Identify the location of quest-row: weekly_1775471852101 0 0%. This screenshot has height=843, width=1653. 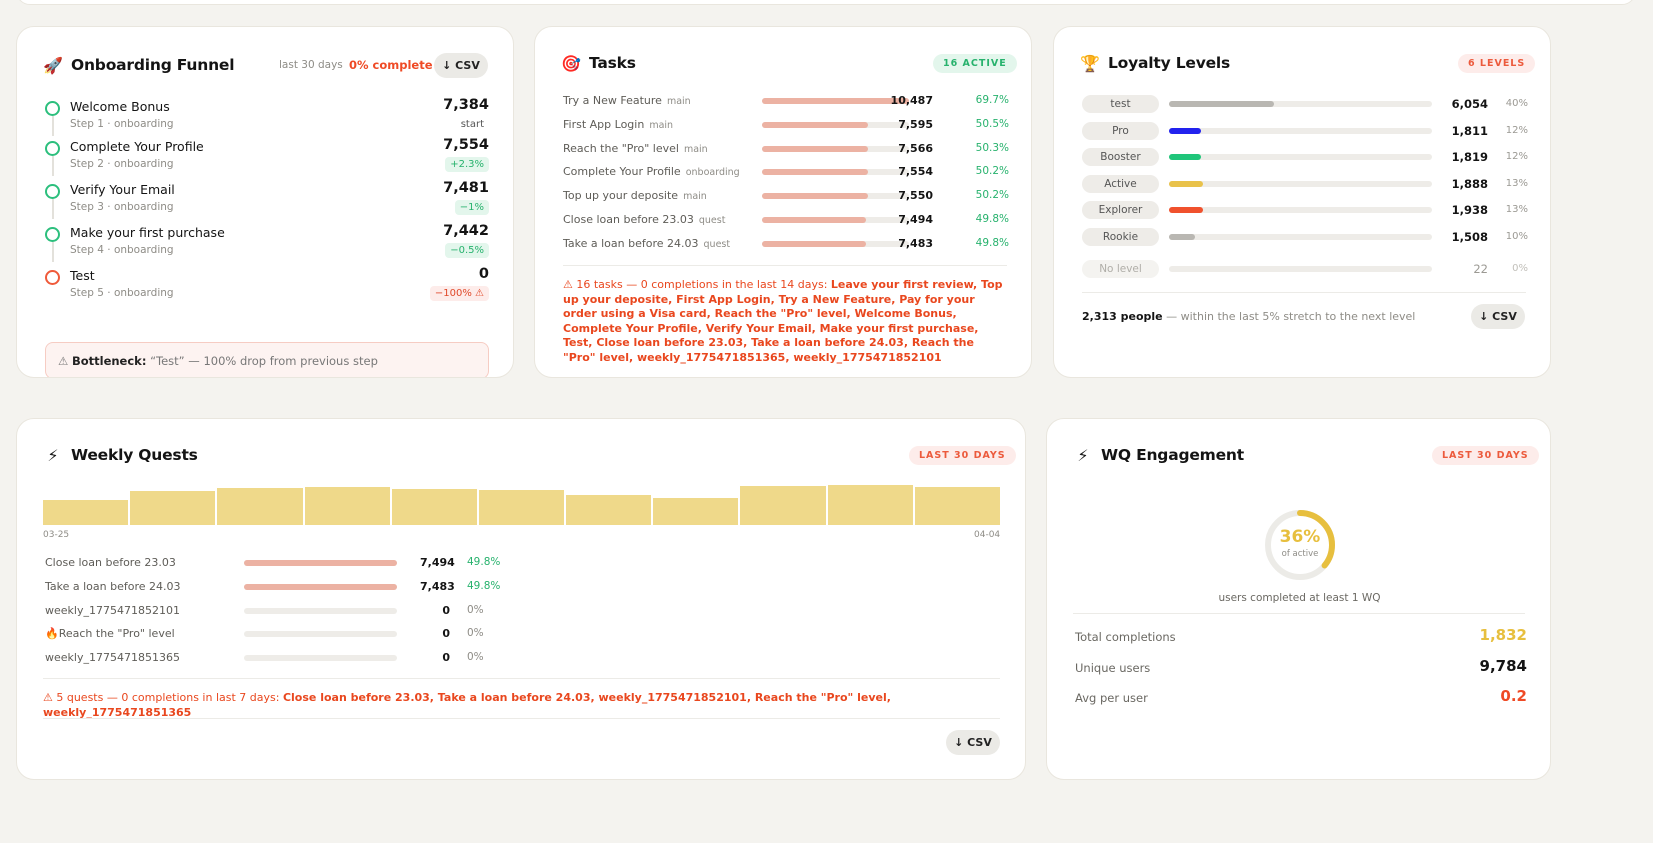
(270, 612).